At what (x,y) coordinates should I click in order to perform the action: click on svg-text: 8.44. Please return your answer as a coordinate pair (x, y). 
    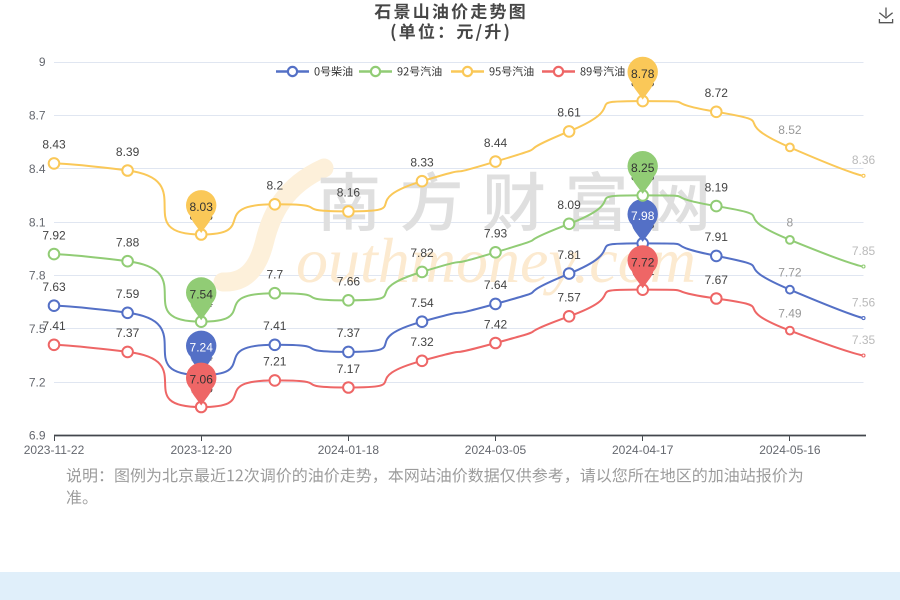
    Looking at the image, I should click on (496, 143).